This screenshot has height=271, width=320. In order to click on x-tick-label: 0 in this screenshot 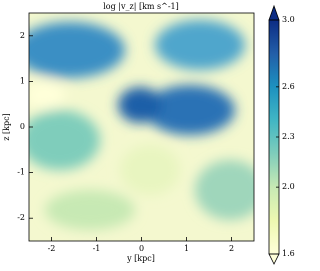, I will do `click(141, 248)`.